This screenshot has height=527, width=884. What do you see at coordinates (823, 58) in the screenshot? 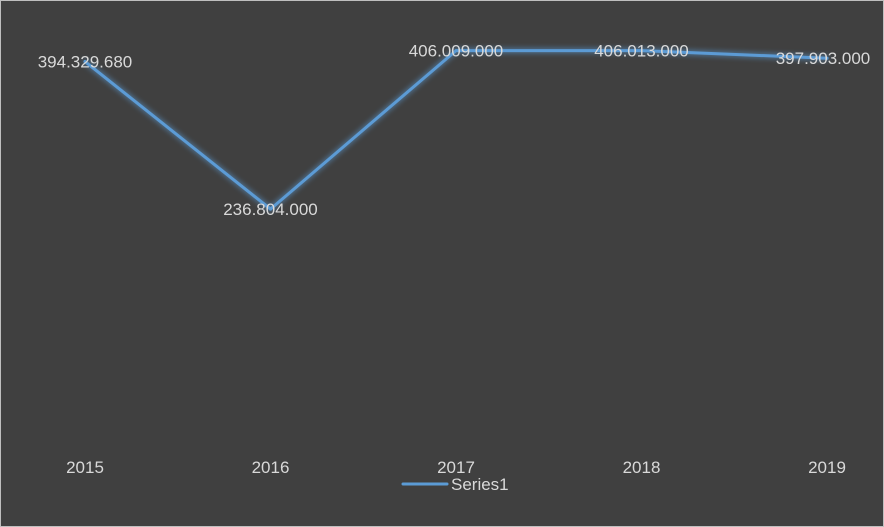
I see `data-label-2019: 397.903.000` at bounding box center [823, 58].